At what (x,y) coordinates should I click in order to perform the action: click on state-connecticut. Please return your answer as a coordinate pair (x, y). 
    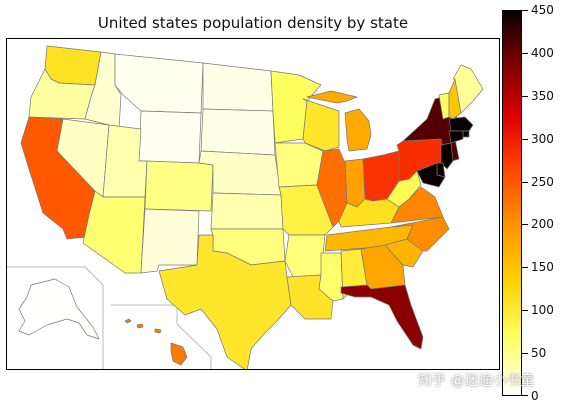
    Looking at the image, I should click on (456, 137).